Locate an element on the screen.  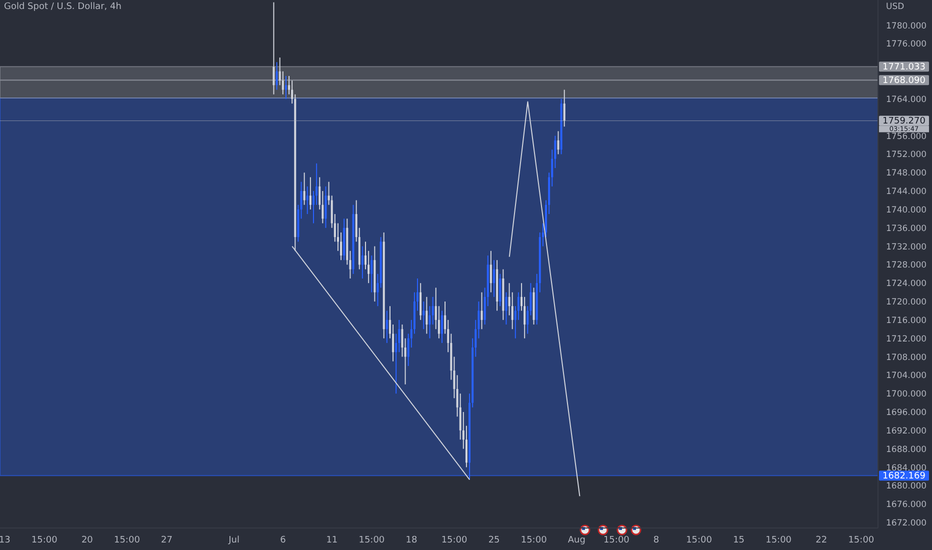
y-tick-label: 1732.000 is located at coordinates (906, 247).